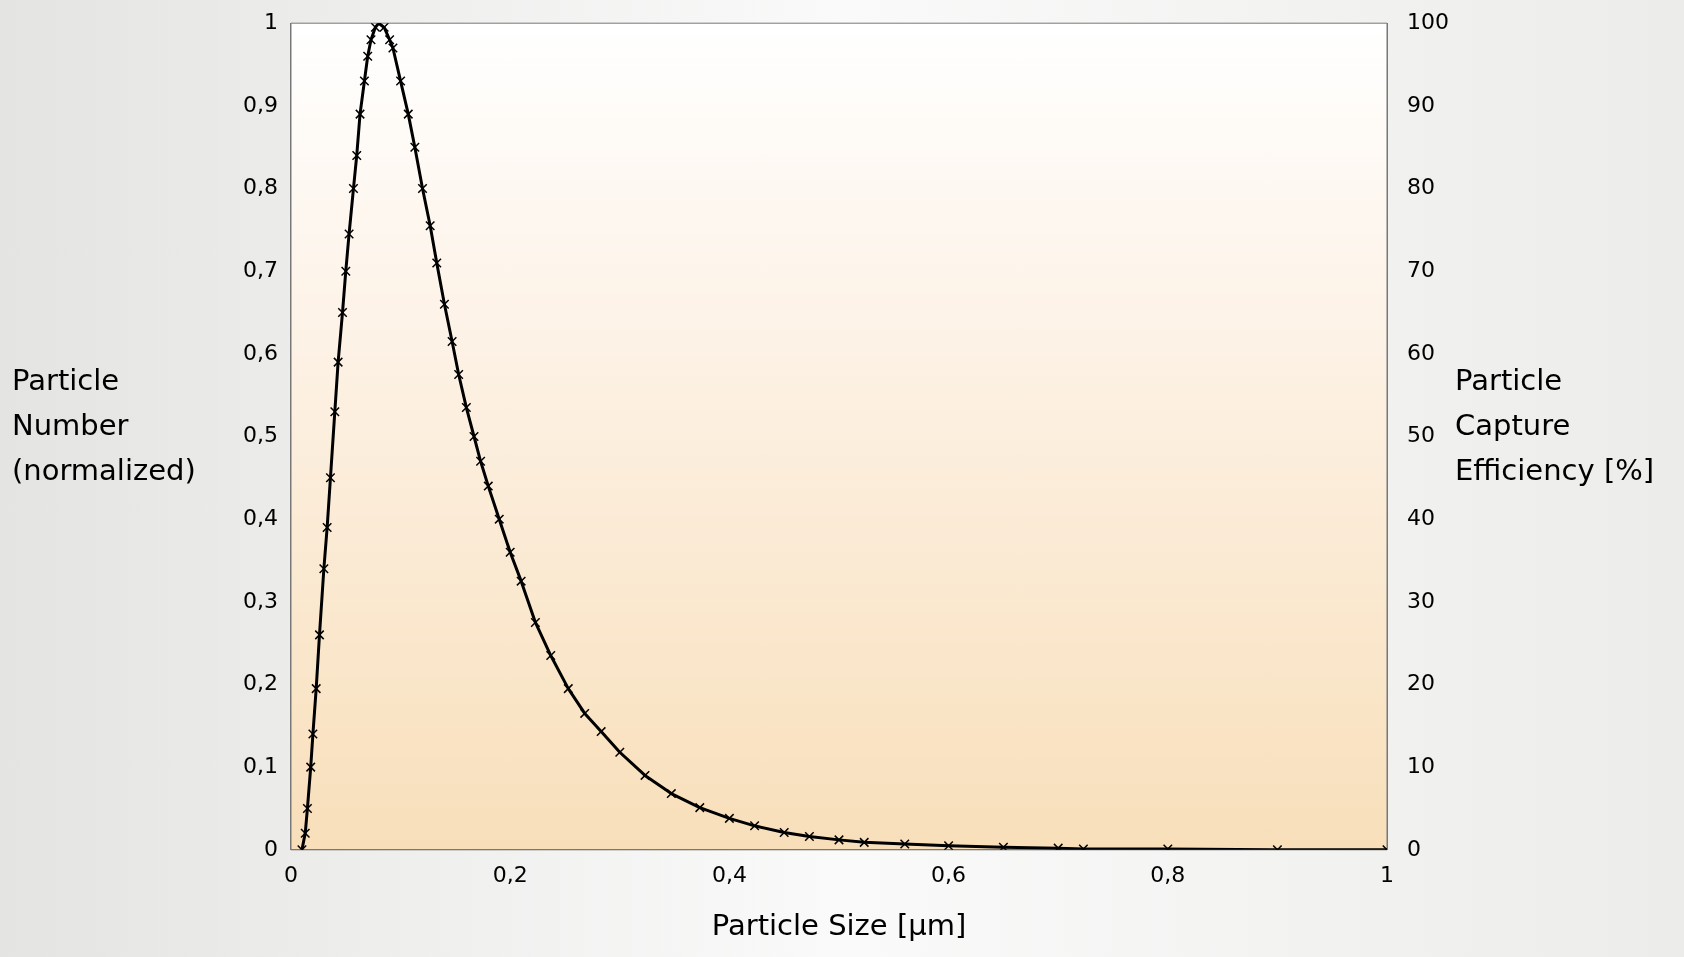 This screenshot has height=957, width=1684. Describe the element at coordinates (1421, 765) in the screenshot. I see `y2-tick-label: 10` at that location.